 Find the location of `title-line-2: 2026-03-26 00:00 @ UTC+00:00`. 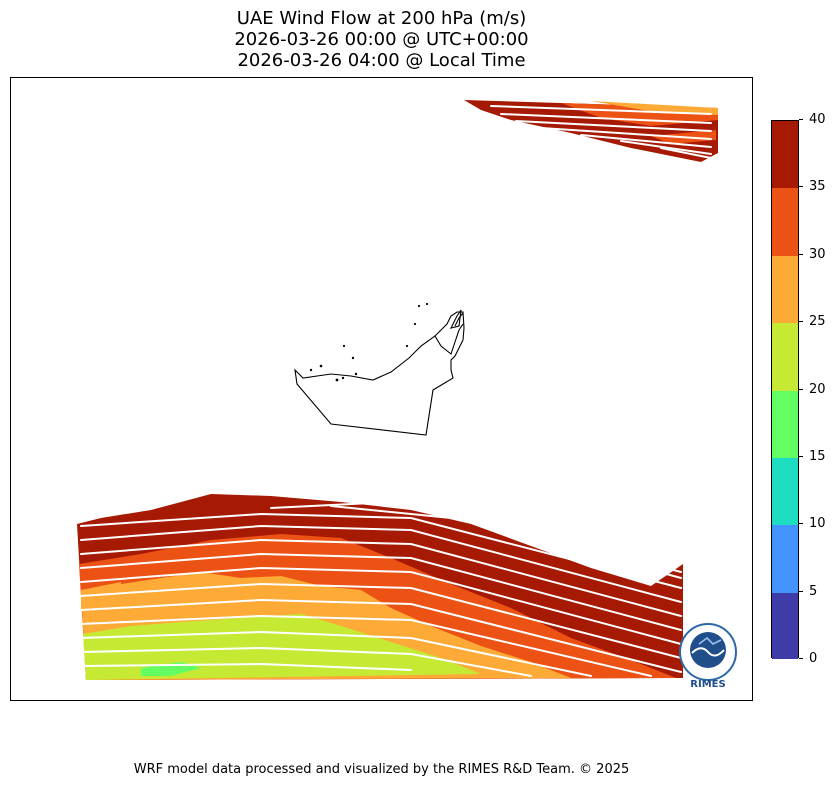

title-line-2: 2026-03-26 00:00 @ UTC+00:00 is located at coordinates (381, 39).